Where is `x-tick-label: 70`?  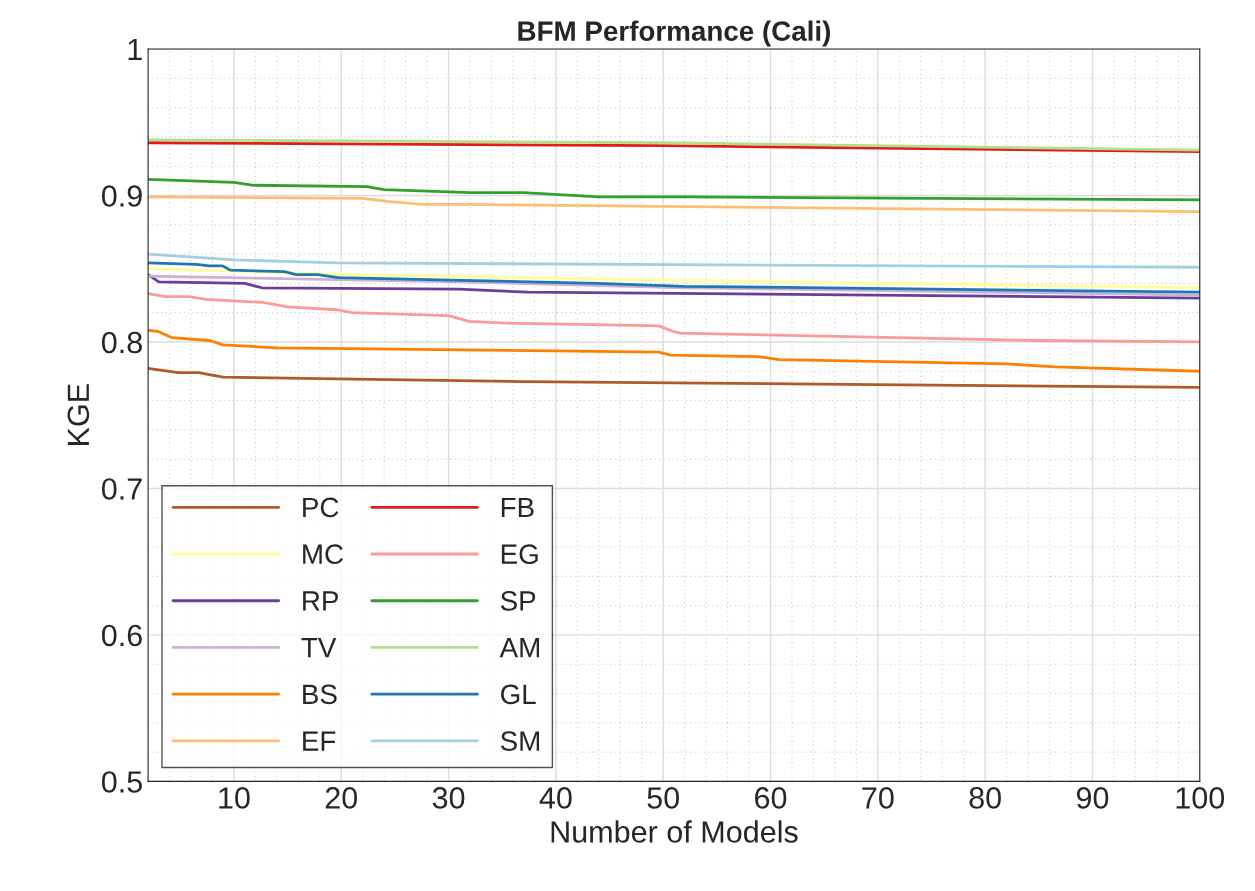 x-tick-label: 70 is located at coordinates (878, 798).